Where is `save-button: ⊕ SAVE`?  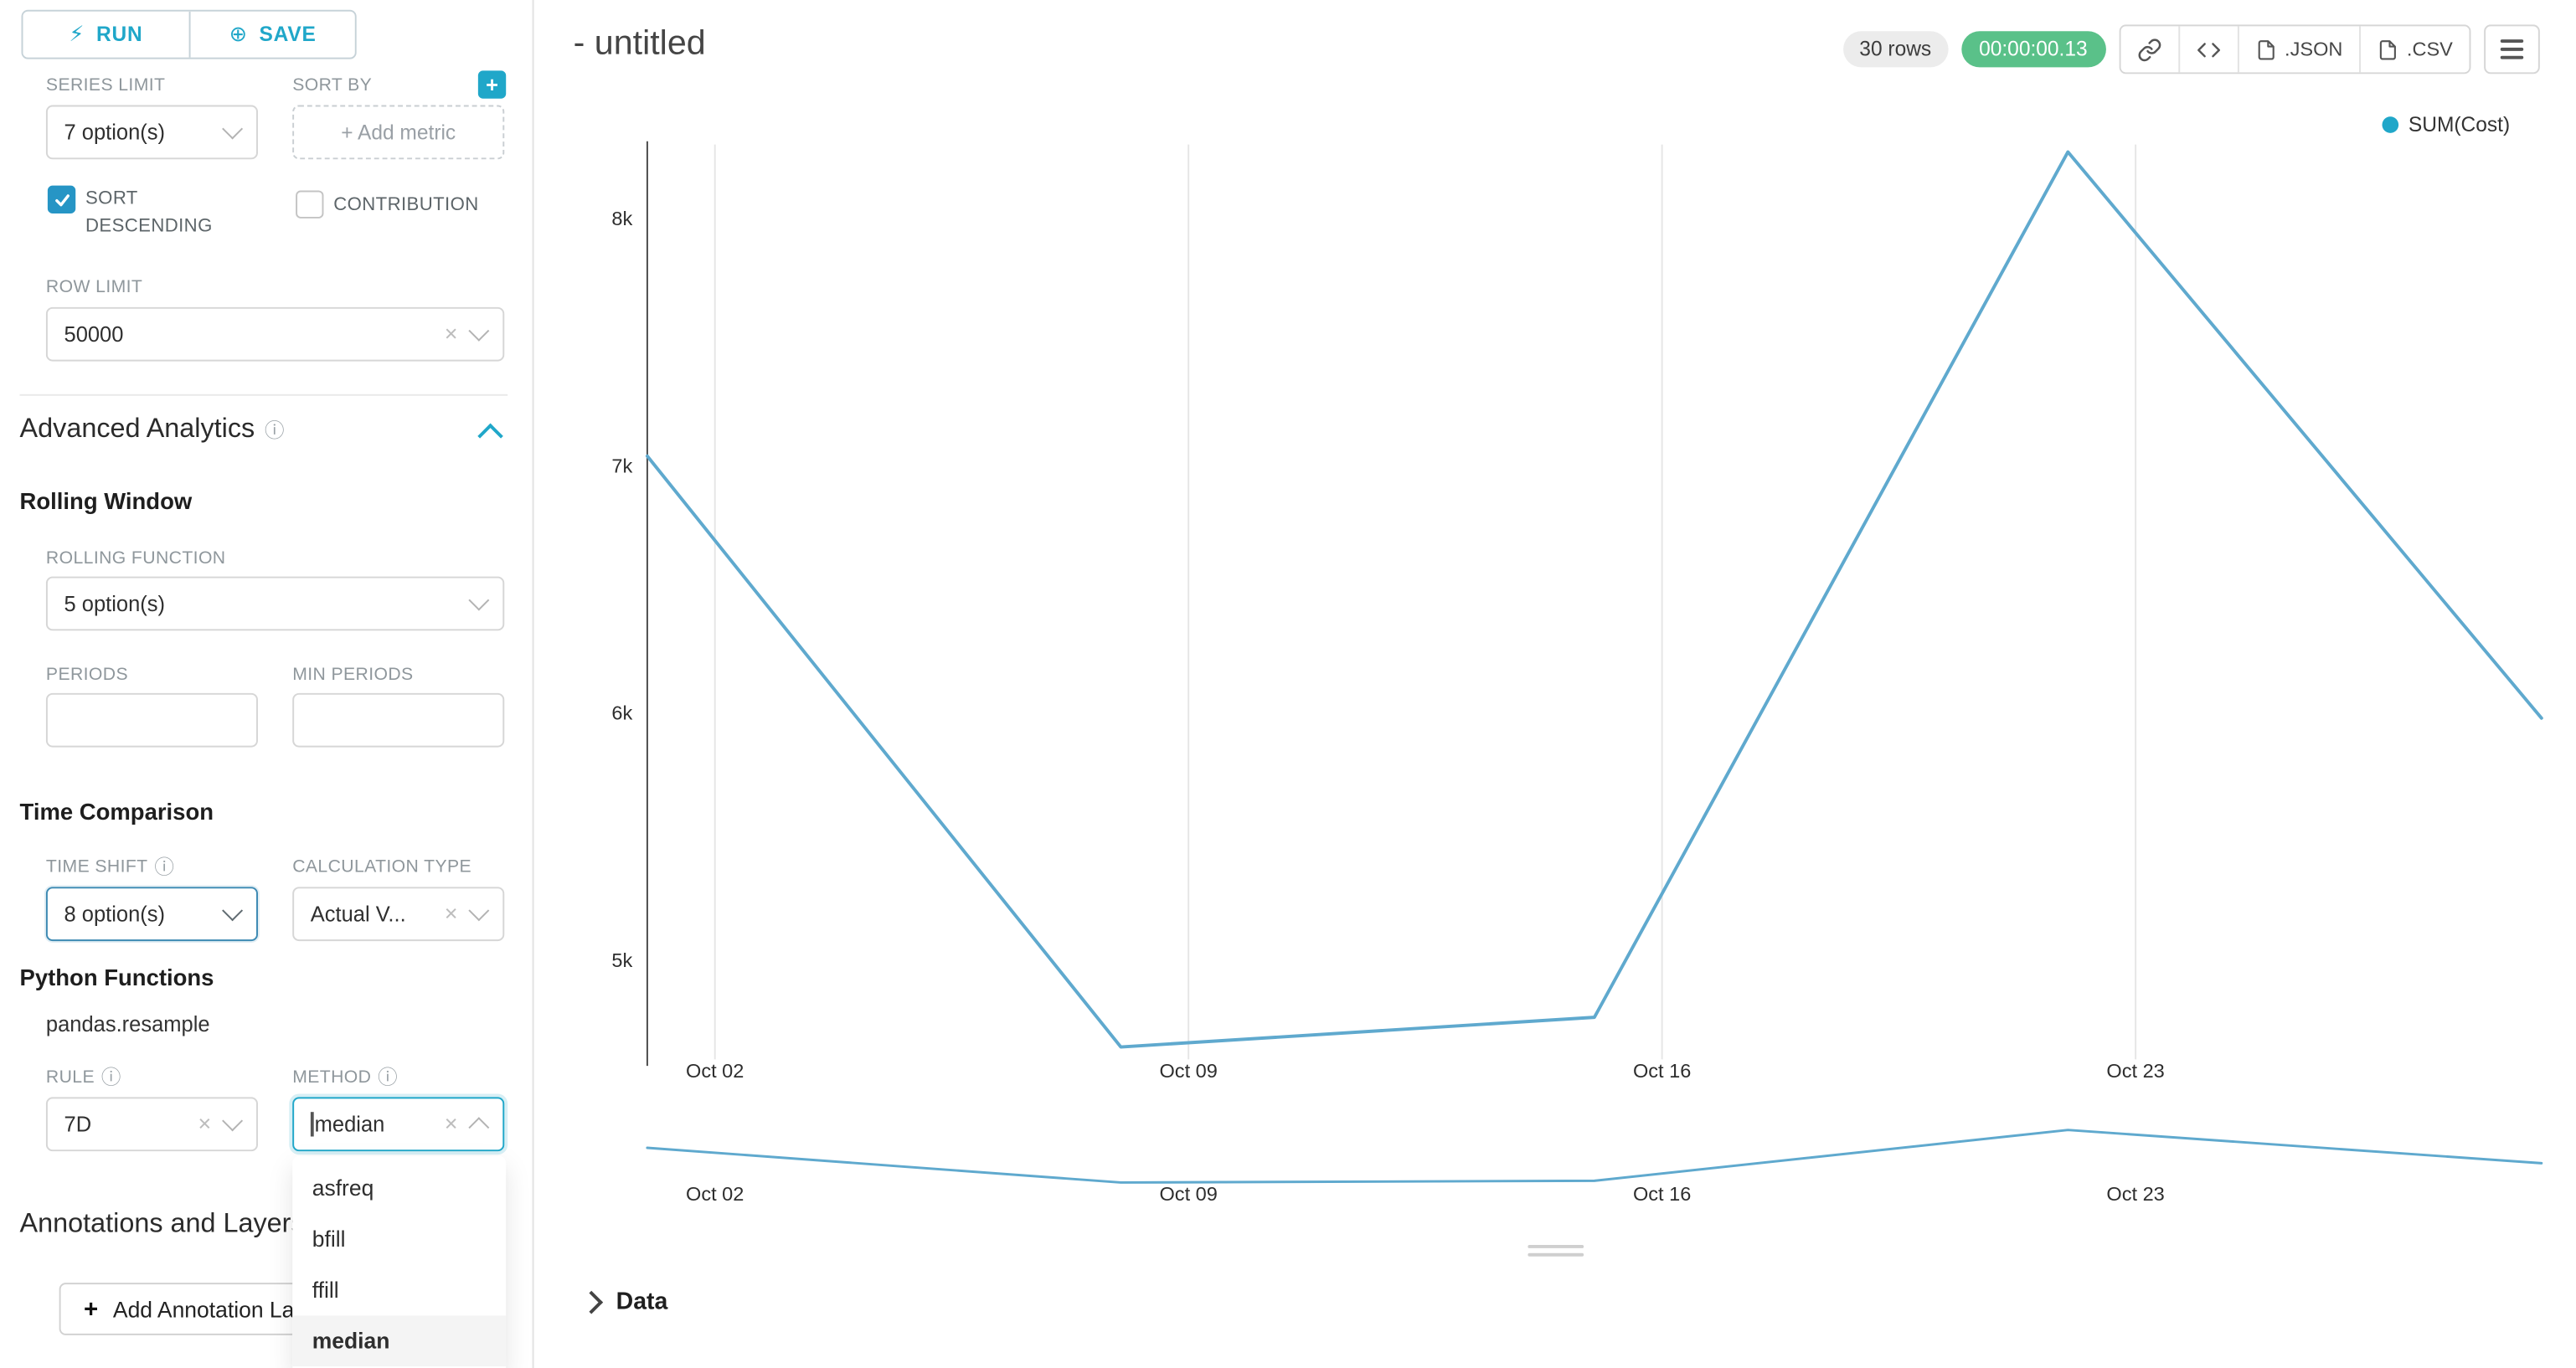 save-button: ⊕ SAVE is located at coordinates (271, 35).